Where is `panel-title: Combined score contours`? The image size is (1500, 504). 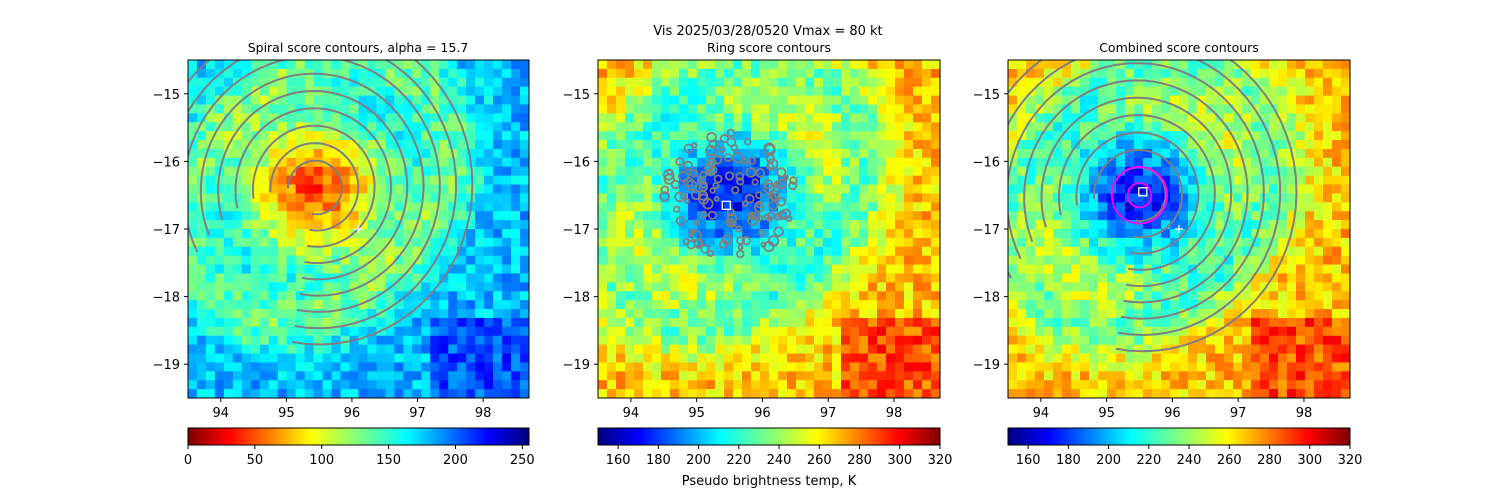 panel-title: Combined score contours is located at coordinates (1179, 47).